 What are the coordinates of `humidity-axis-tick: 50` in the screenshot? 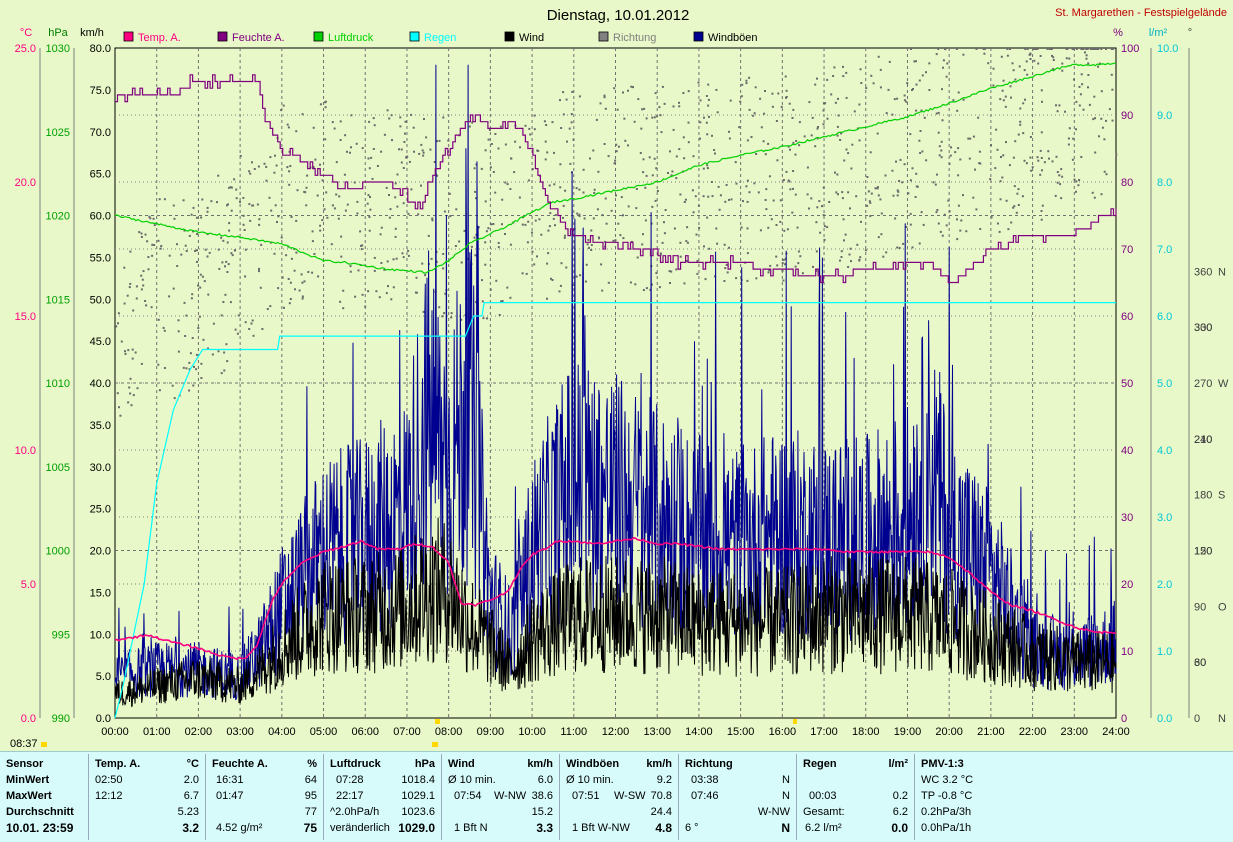 It's located at (1127, 384).